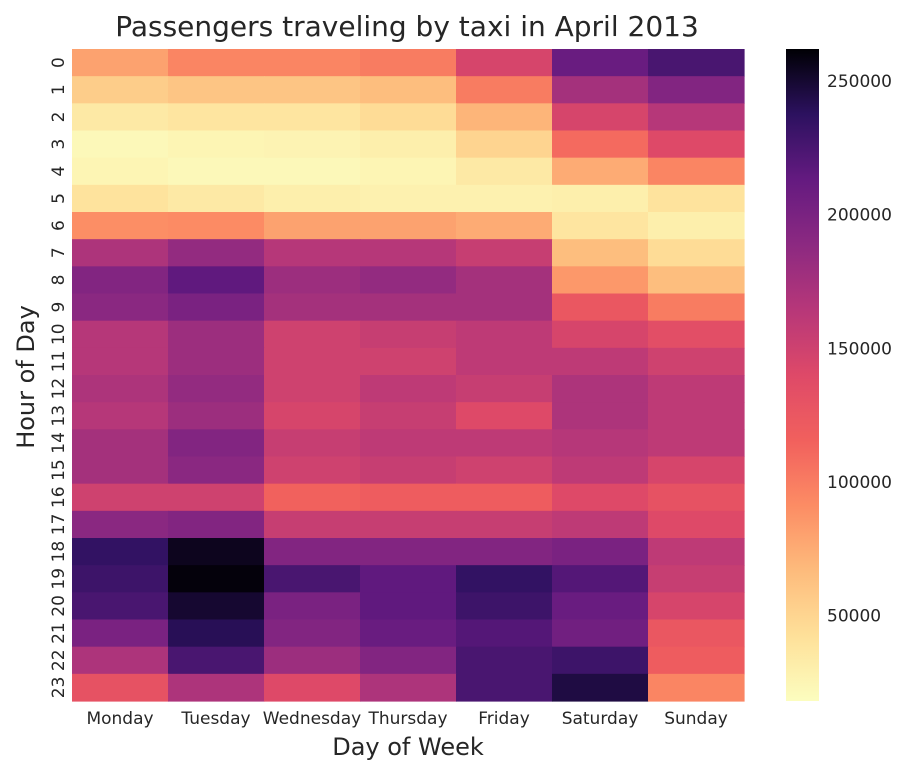 The height and width of the screenshot is (776, 906). What do you see at coordinates (59, 362) in the screenshot?
I see `y-tick-label: 11` at bounding box center [59, 362].